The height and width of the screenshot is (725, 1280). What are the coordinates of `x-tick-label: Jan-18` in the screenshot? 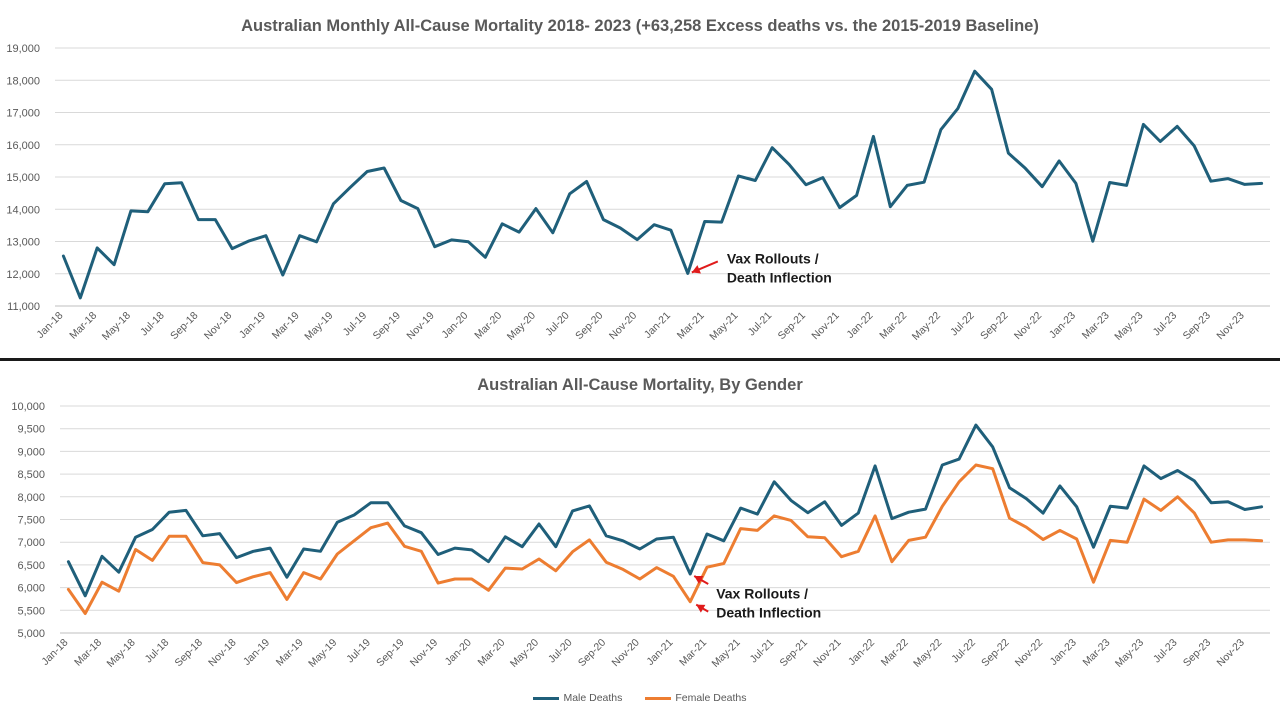 It's located at (49, 325).